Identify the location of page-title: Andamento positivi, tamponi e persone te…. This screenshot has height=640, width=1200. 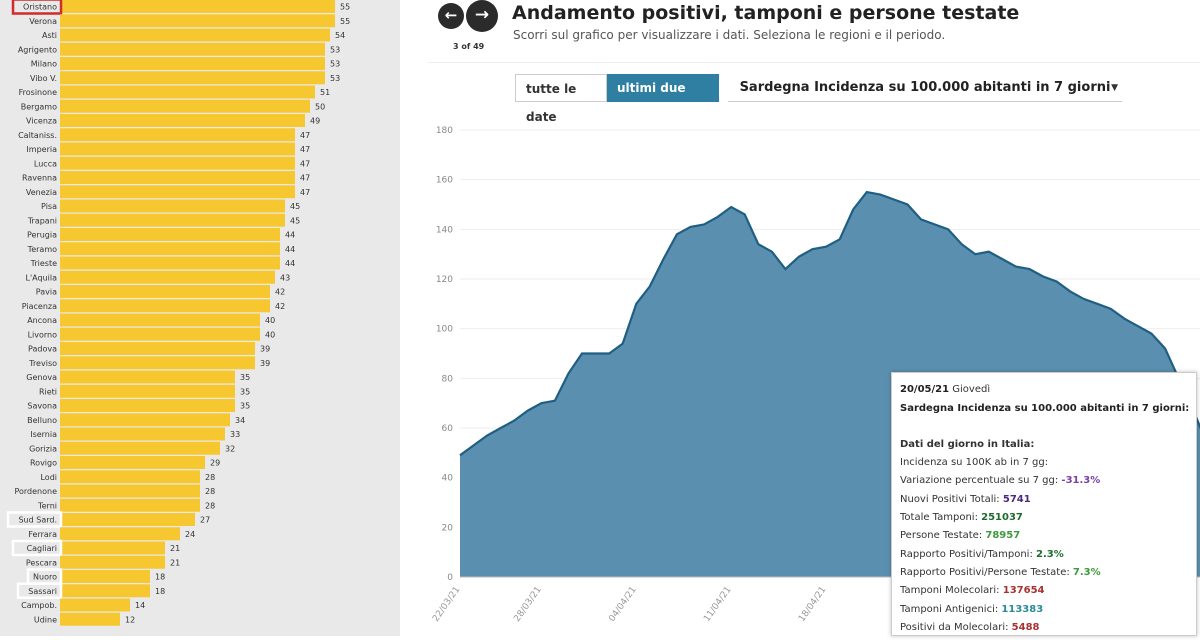
(766, 13).